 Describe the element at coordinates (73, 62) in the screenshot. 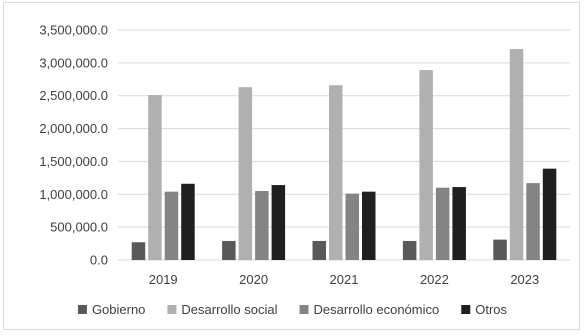

I see `y-tick-label: 3,000,000.0` at that location.